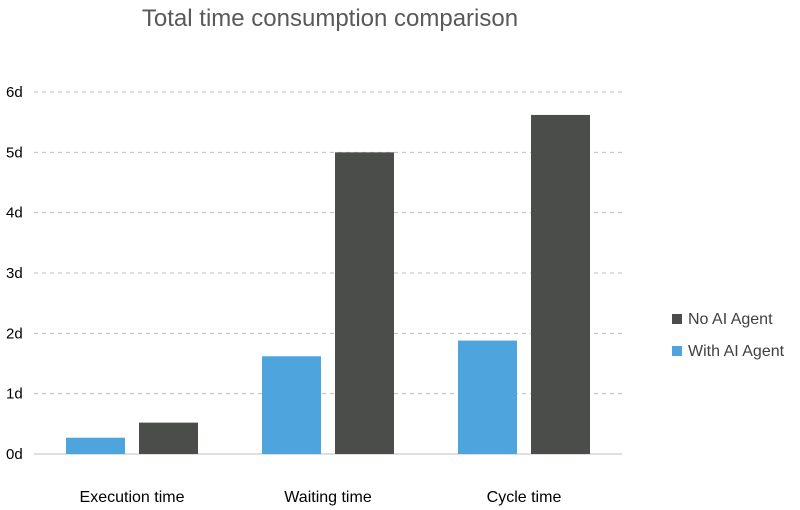 The height and width of the screenshot is (510, 800). What do you see at coordinates (14, 333) in the screenshot?
I see `y-tick-label: 2d` at bounding box center [14, 333].